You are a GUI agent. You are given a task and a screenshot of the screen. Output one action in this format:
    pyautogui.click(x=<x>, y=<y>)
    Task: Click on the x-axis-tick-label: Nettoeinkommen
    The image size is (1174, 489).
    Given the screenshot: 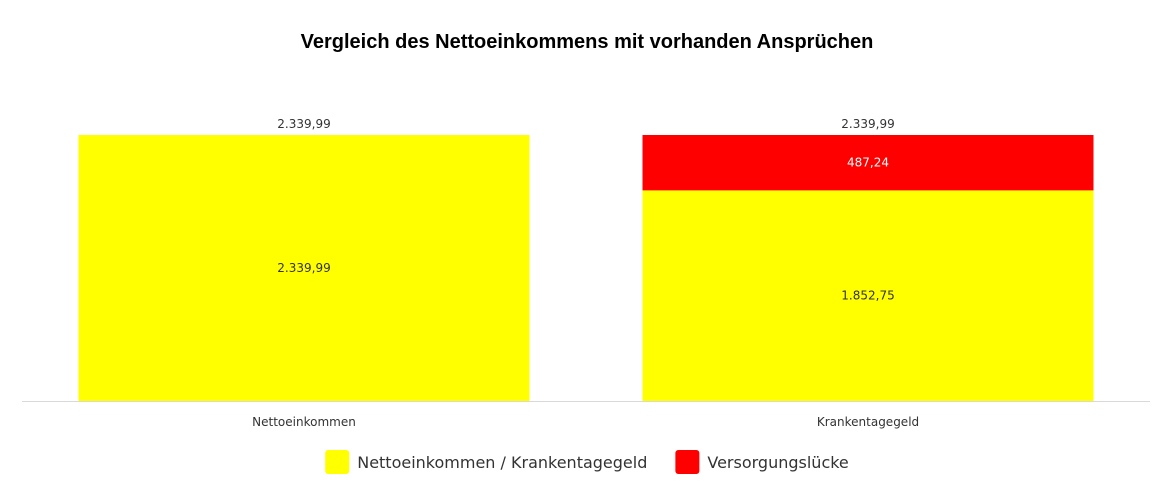 What is the action you would take?
    pyautogui.click(x=304, y=422)
    